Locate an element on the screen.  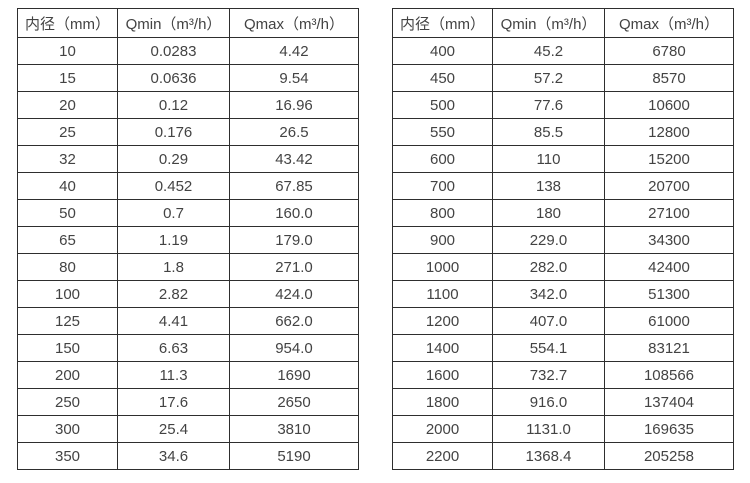
cell-qmin: 180 is located at coordinates (548, 213).